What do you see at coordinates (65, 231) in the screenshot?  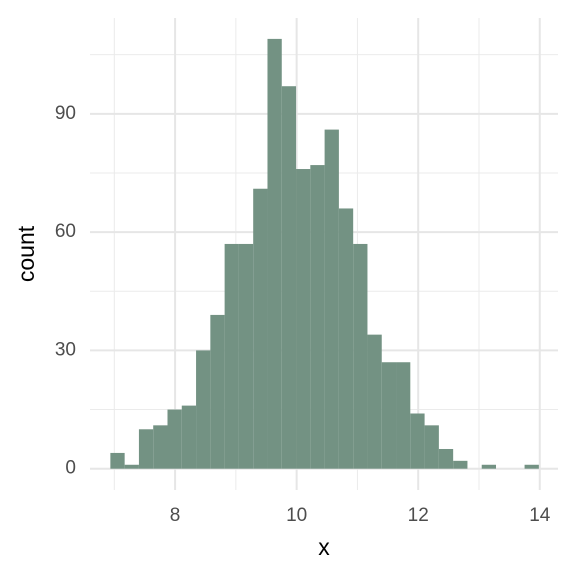 I see `y-tick-label: 60` at bounding box center [65, 231].